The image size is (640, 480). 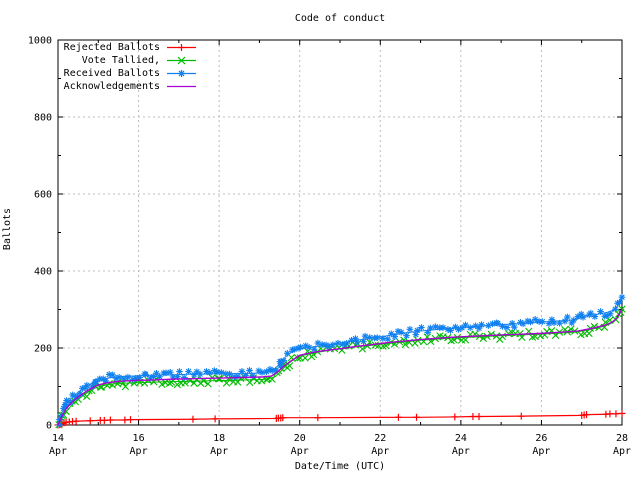 What do you see at coordinates (340, 18) in the screenshot?
I see `chart-title: Code of conduct` at bounding box center [340, 18].